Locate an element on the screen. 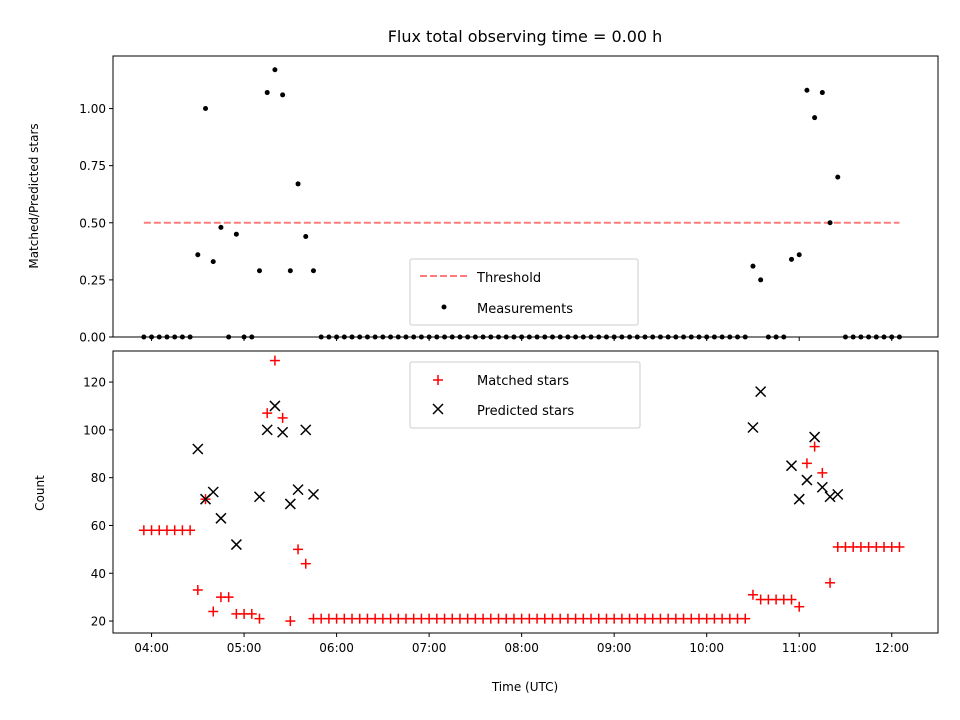 Image resolution: width=960 pixels, height=720 pixels. legend-measurements-swatch is located at coordinates (444, 307).